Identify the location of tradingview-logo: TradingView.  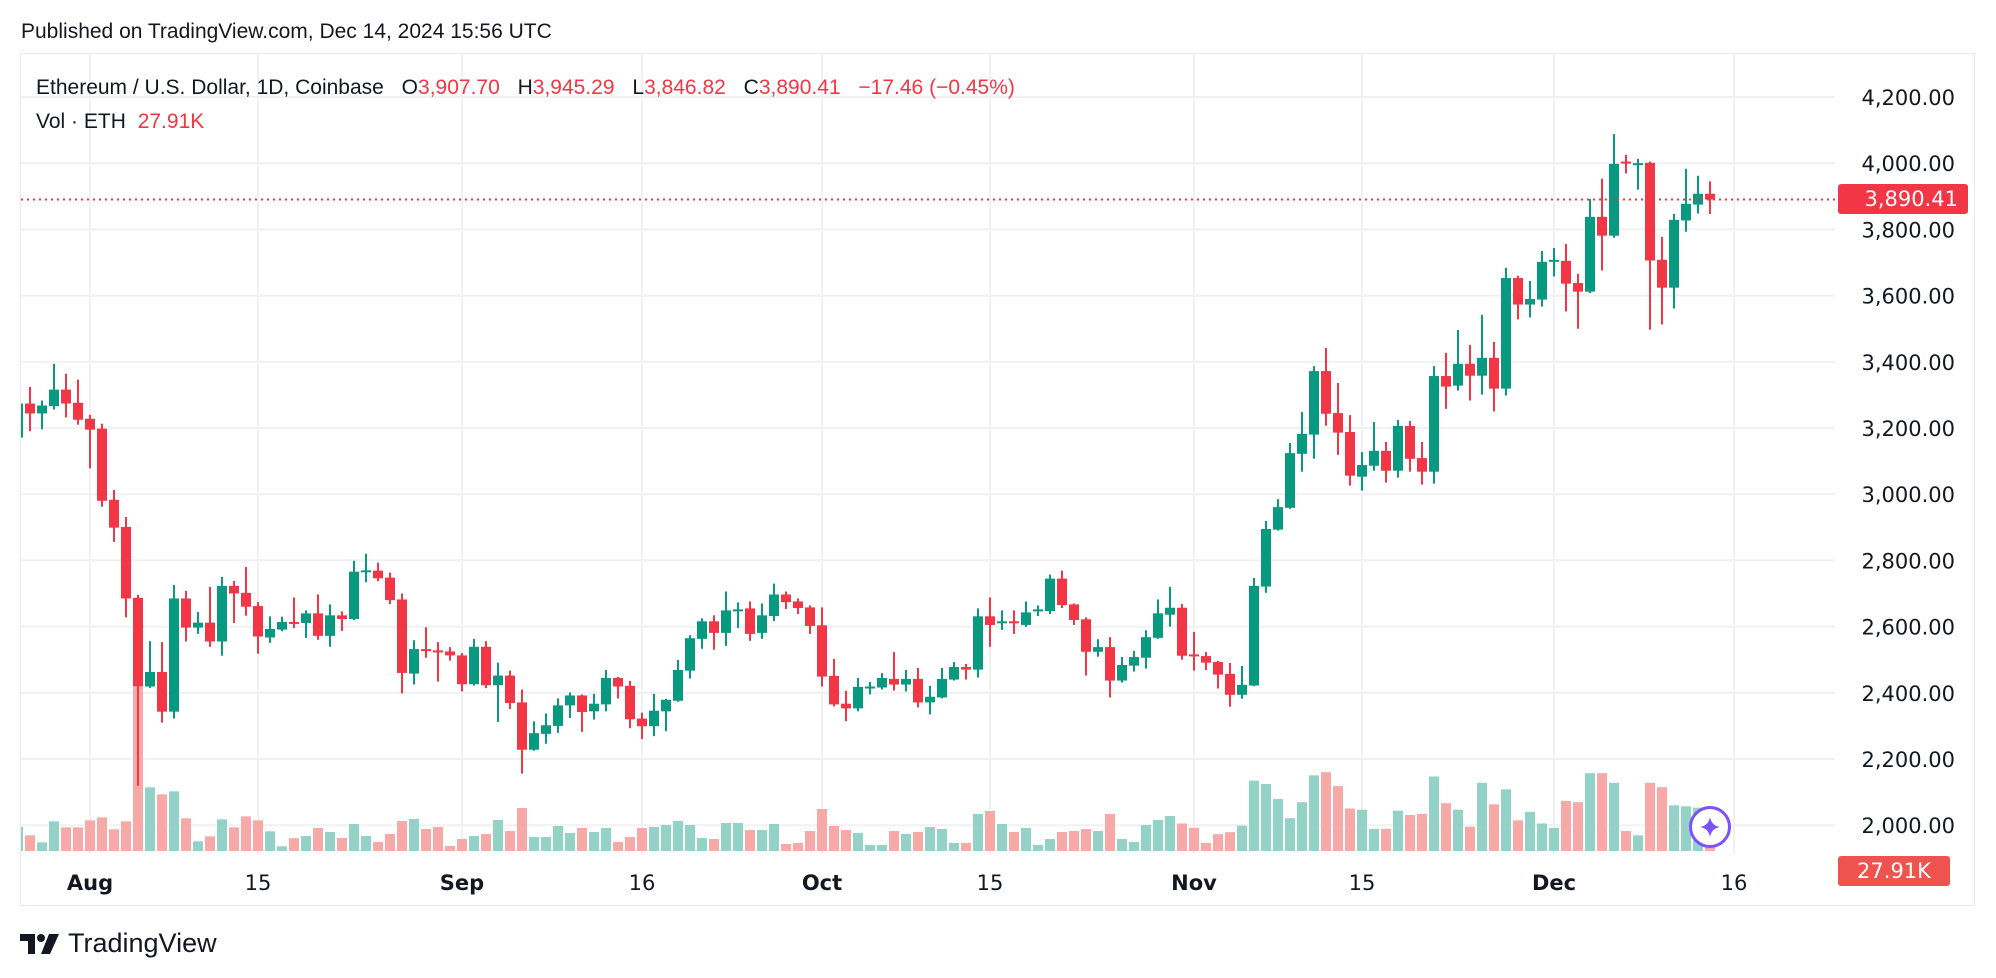
(118, 943).